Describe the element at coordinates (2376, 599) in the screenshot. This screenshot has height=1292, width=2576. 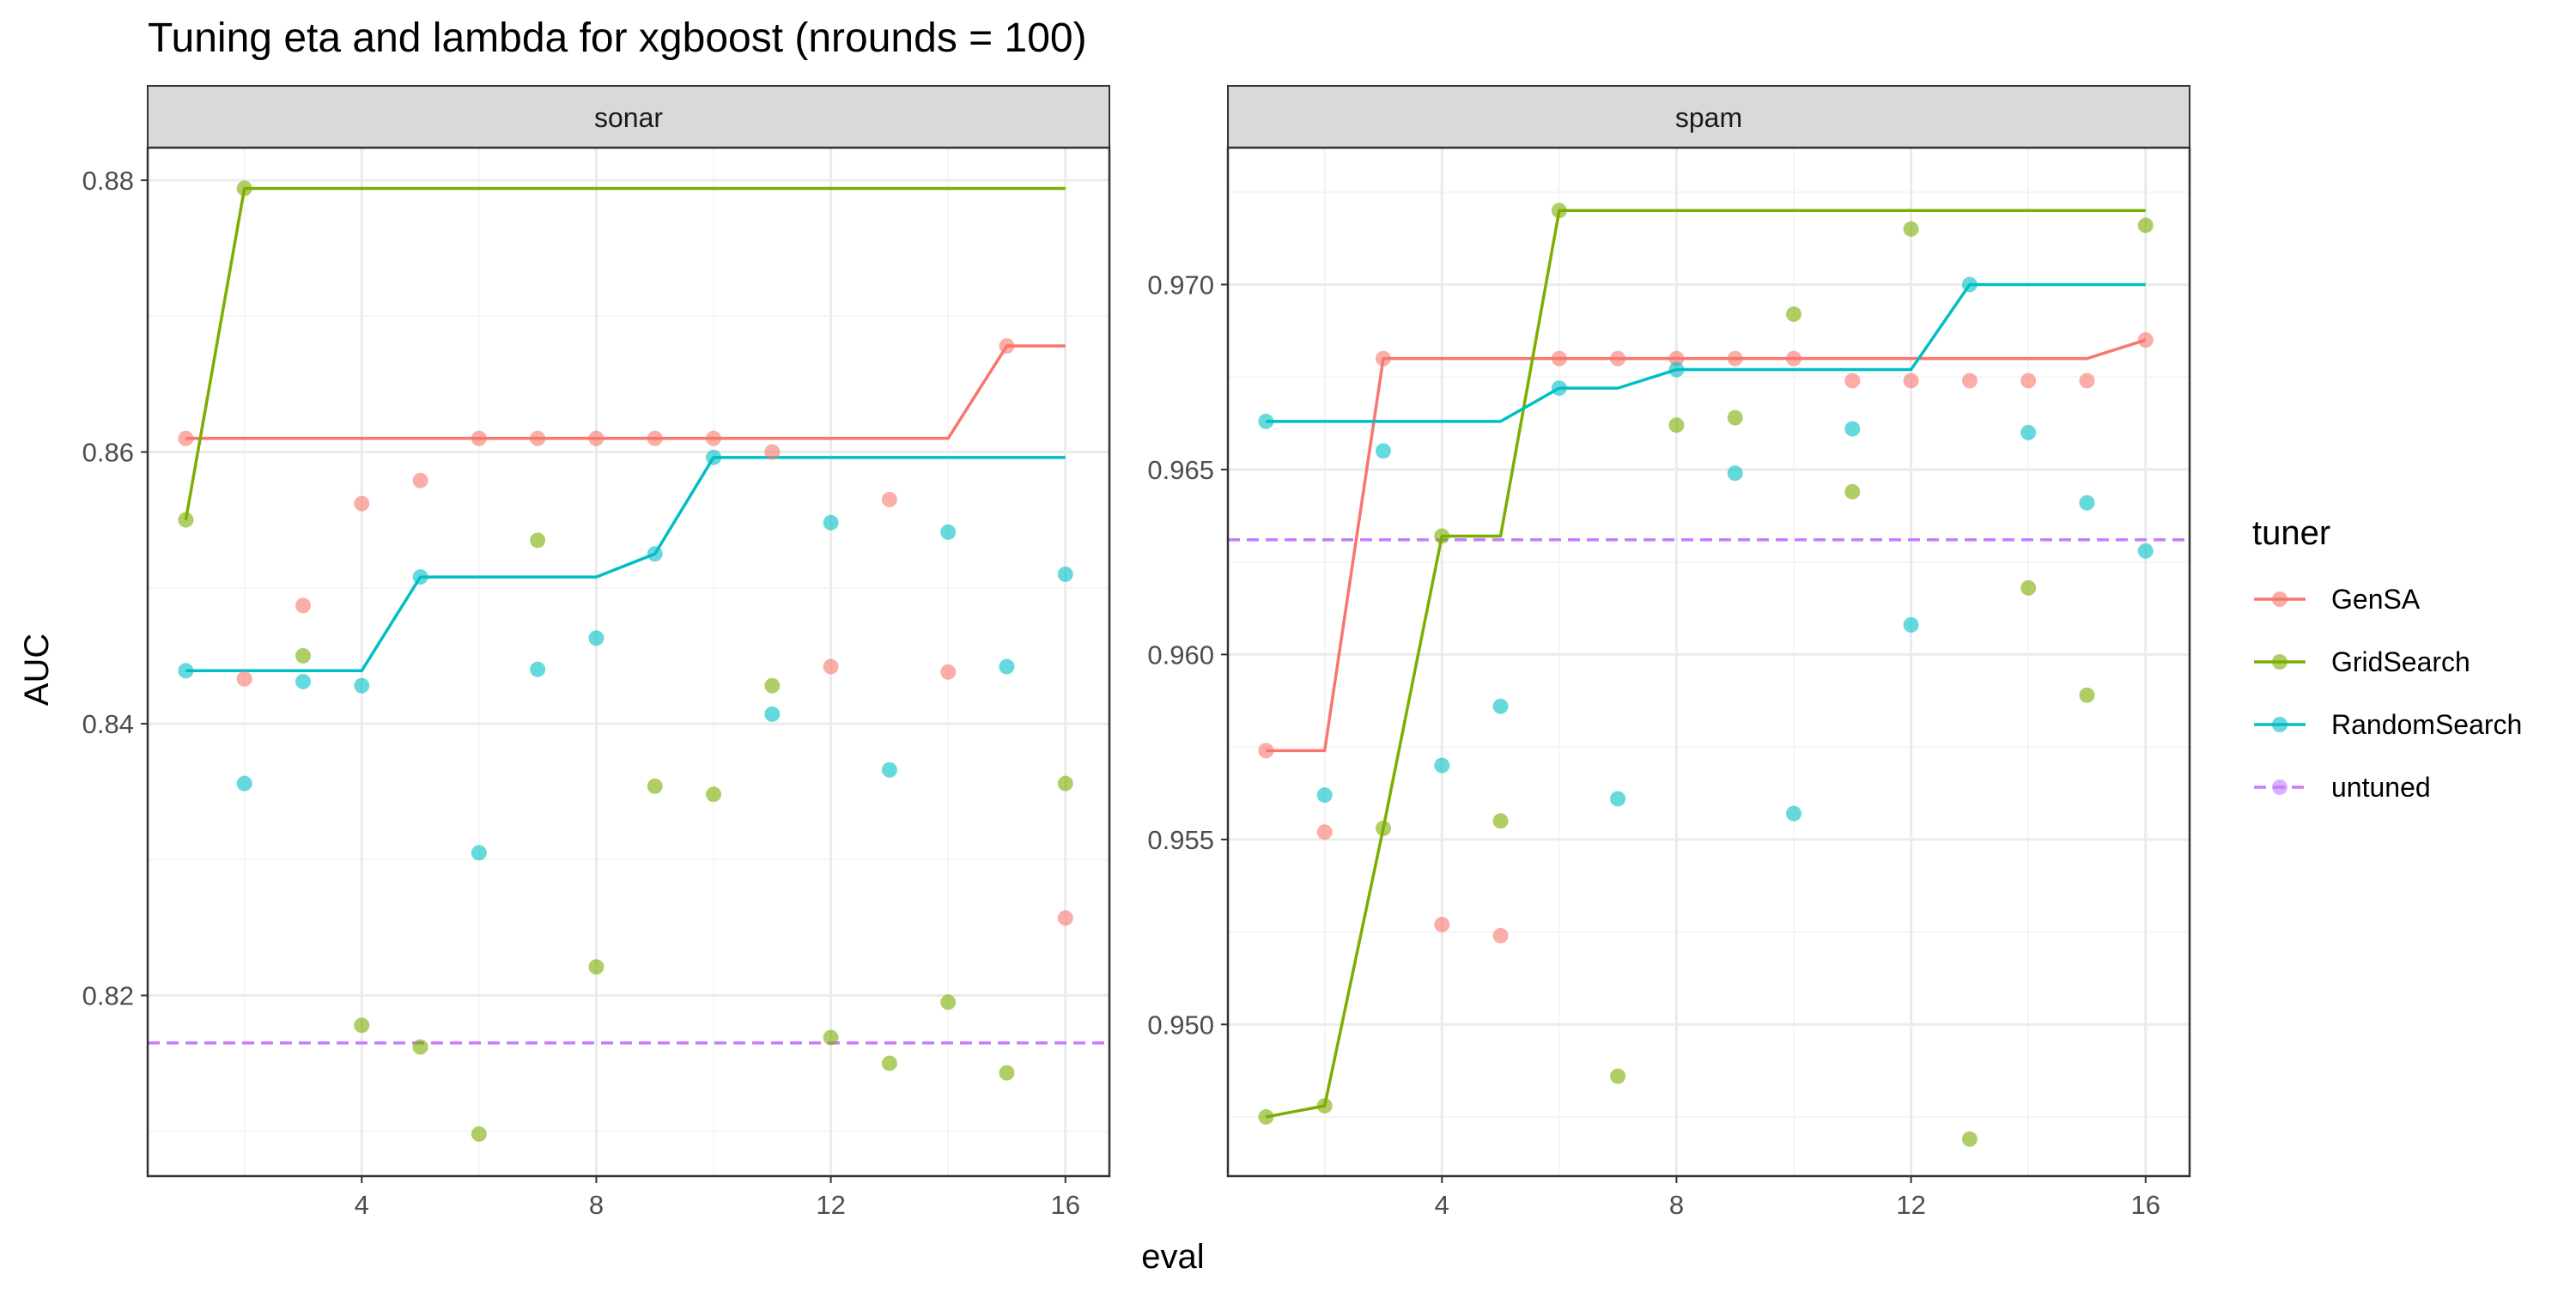
I see `legend-label: GenSA` at that location.